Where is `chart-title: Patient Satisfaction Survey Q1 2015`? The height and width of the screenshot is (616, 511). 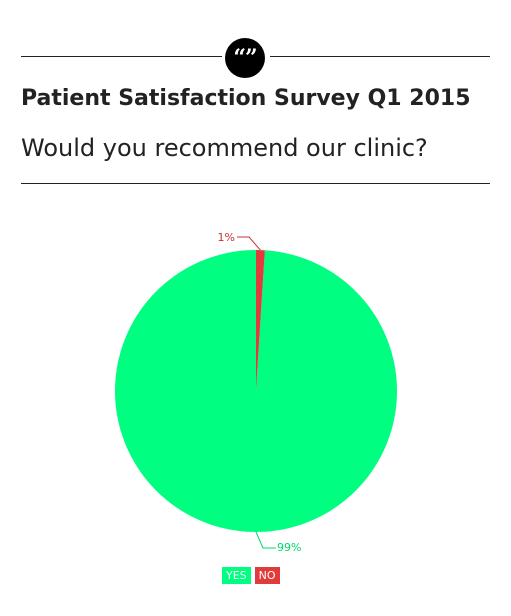 chart-title: Patient Satisfaction Survey Q1 2015 is located at coordinates (246, 98).